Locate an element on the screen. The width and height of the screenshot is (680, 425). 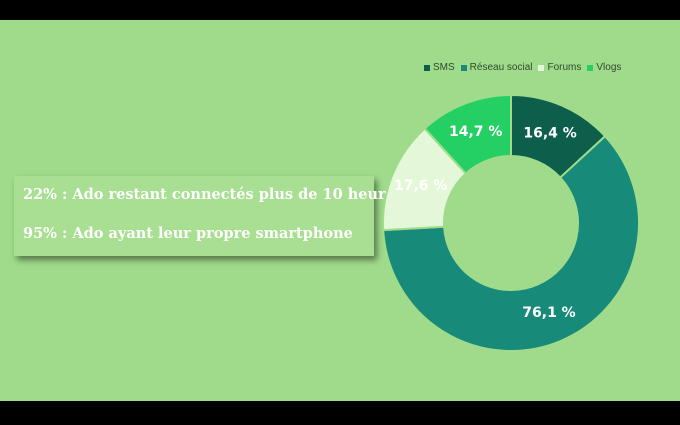
legend-item-sms: SMS is located at coordinates (439, 67).